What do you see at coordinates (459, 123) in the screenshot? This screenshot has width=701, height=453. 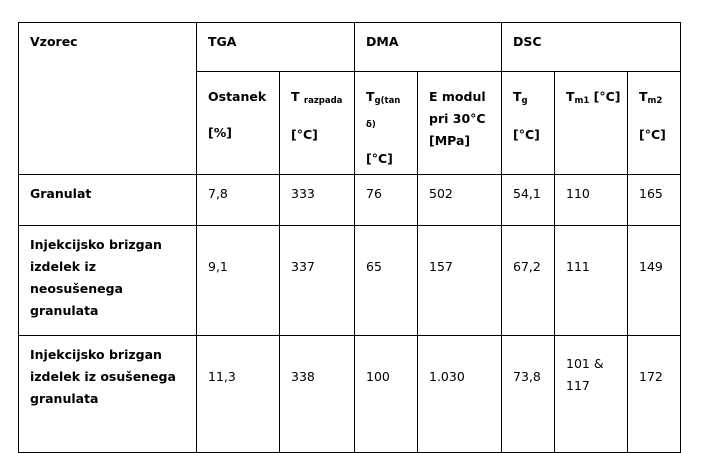 I see `subheader-e-modul: E modul pri 30°C [MPa]` at bounding box center [459, 123].